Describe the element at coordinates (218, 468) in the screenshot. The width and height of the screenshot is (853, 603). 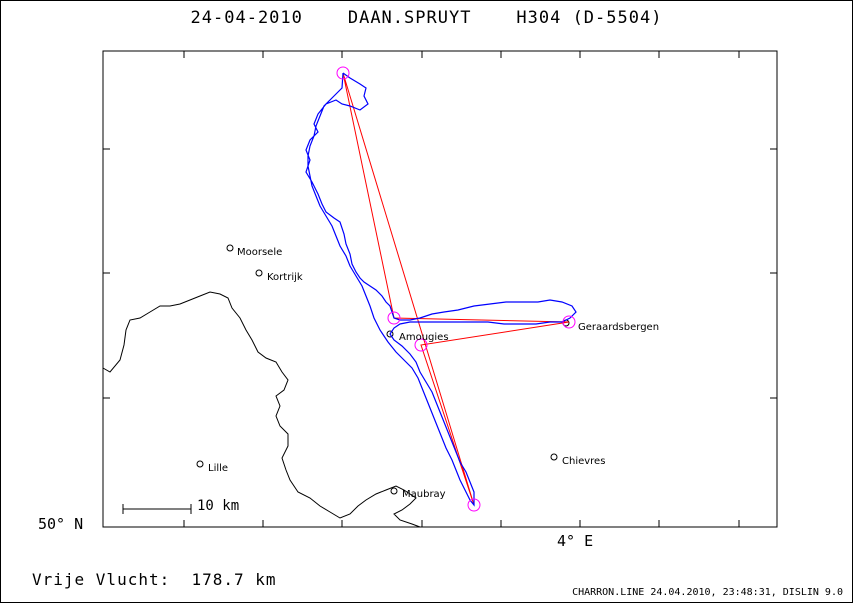
I see `place-label-lille: Lille` at that location.